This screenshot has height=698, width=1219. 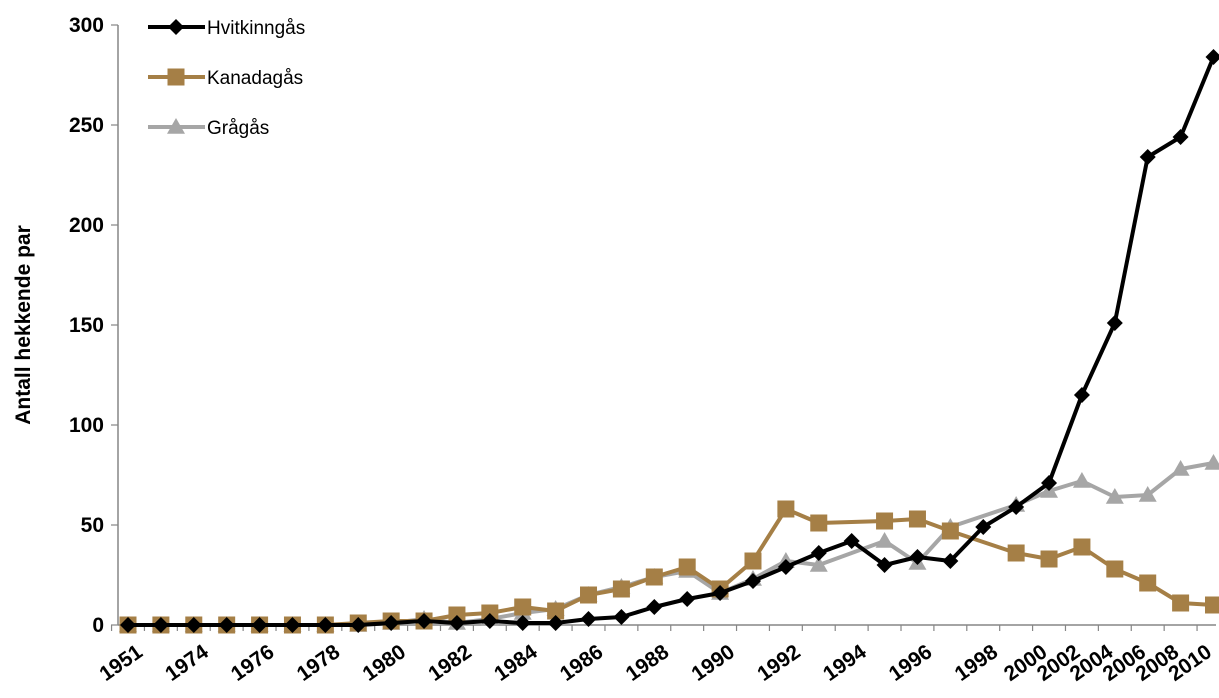 I want to click on legend-item: Grågås, so click(x=208, y=128).